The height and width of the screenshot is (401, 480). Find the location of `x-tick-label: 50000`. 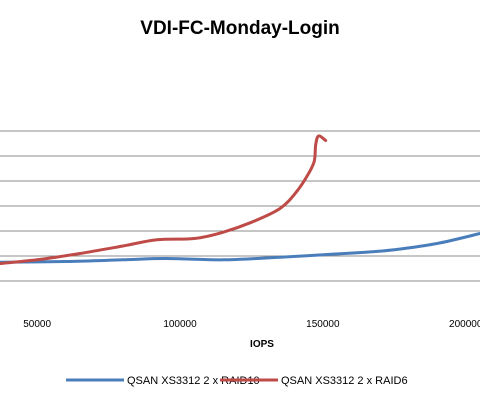

x-tick-label: 50000 is located at coordinates (37, 324).